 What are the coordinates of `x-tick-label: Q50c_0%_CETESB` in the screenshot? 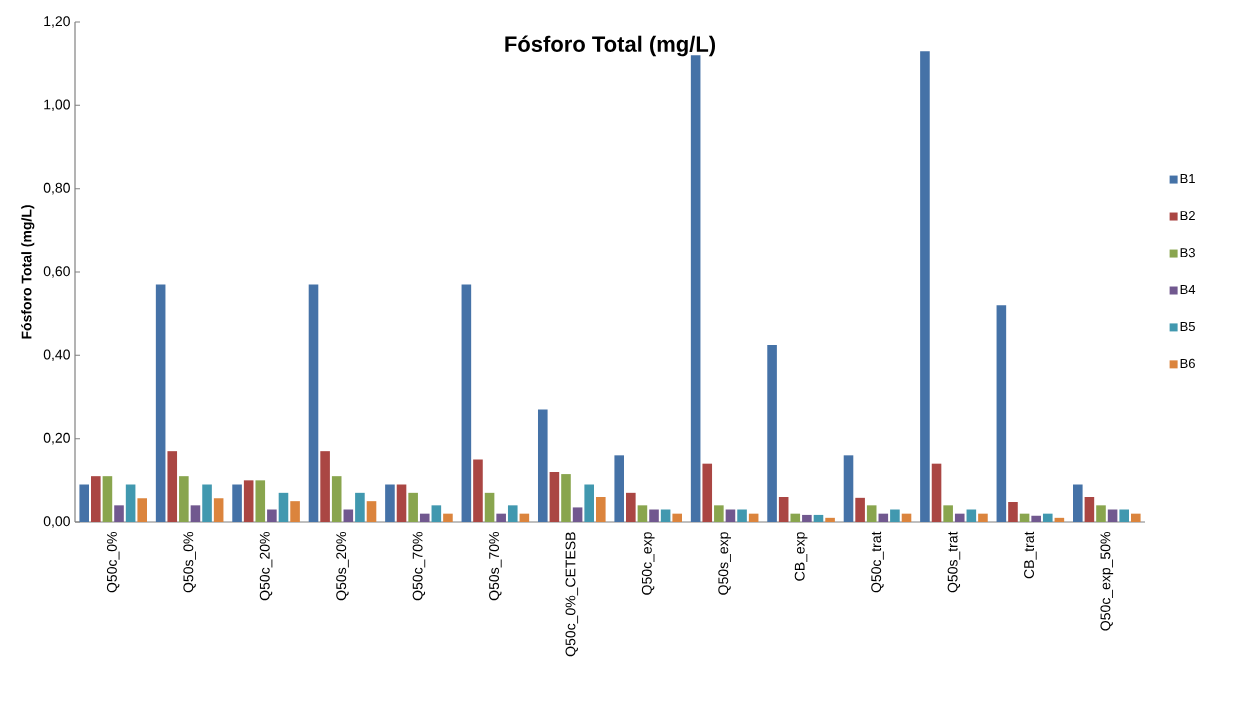 It's located at (572, 594).